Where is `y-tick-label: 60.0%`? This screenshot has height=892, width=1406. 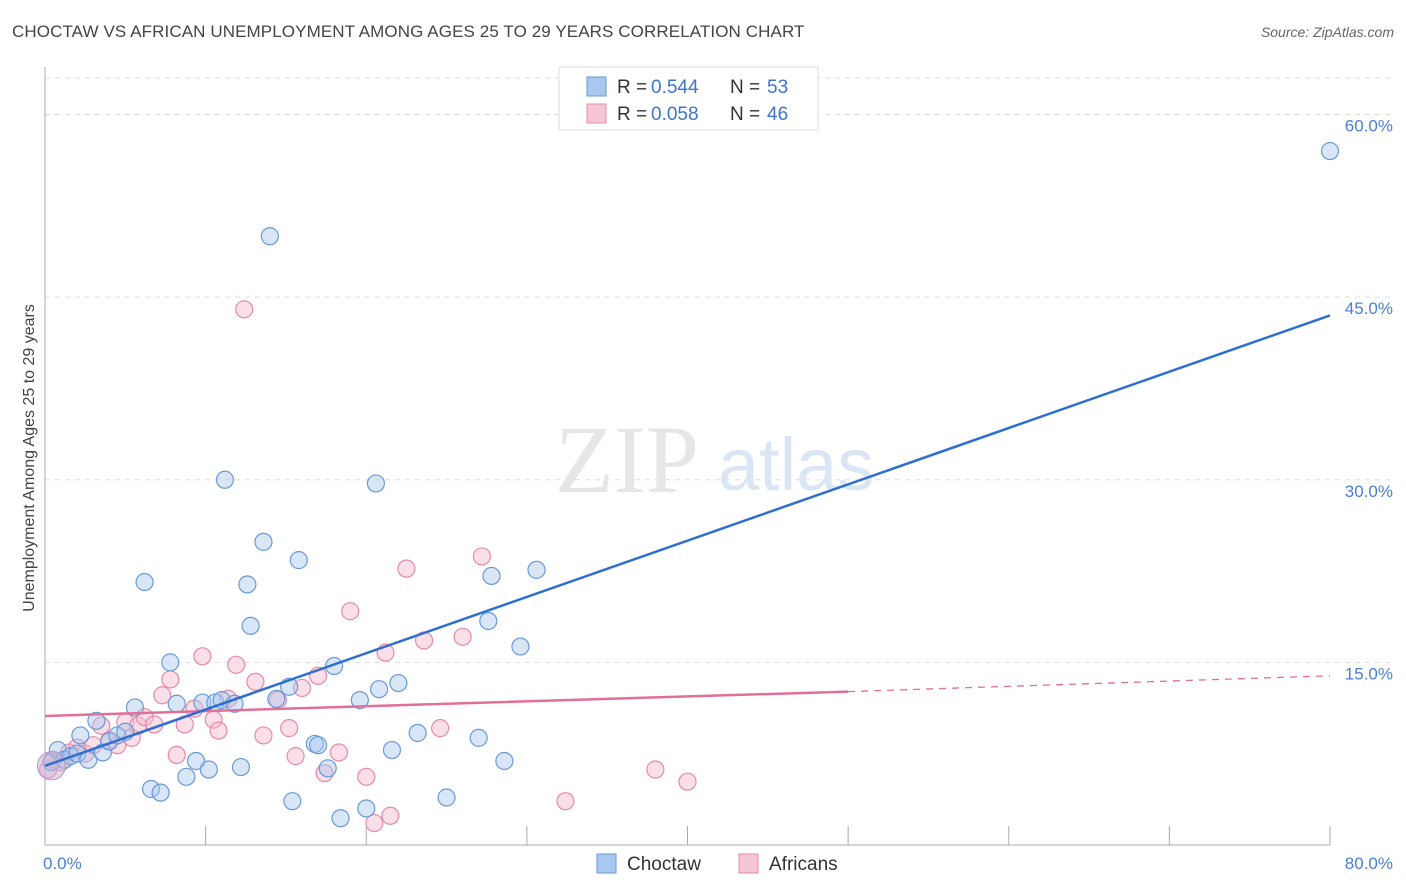 y-tick-label: 60.0% is located at coordinates (1369, 126).